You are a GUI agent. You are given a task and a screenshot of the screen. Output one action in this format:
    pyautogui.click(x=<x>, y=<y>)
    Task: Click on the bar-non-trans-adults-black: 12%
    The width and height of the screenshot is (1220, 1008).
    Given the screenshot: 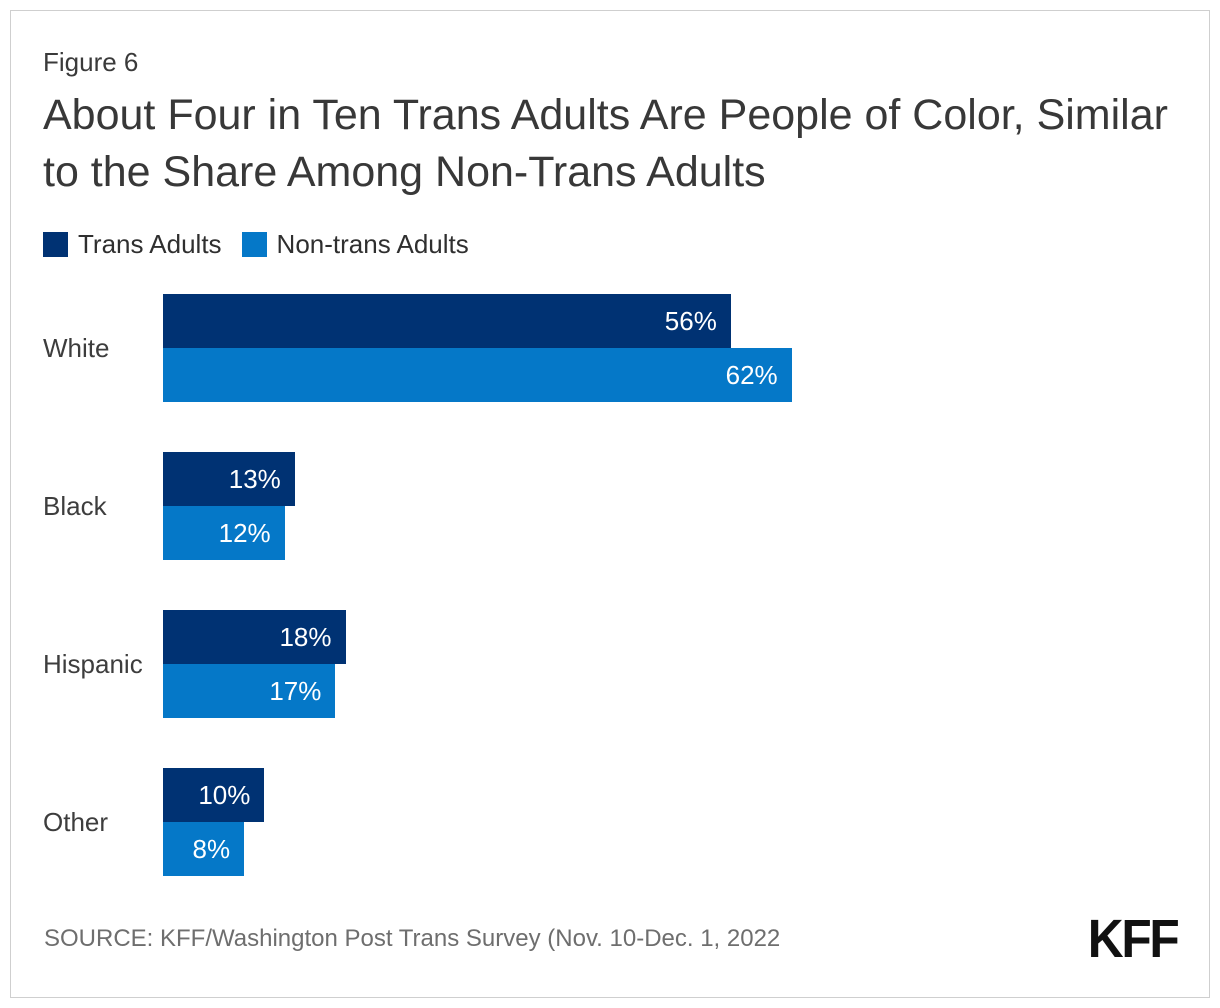 What is the action you would take?
    pyautogui.click(x=224, y=533)
    